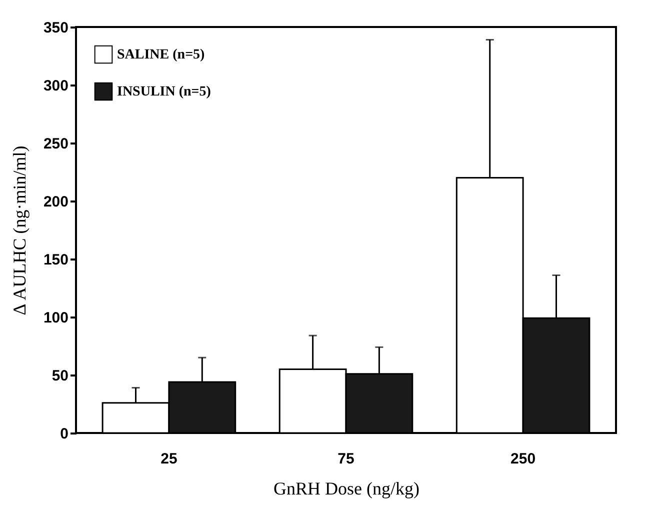  What do you see at coordinates (55, 86) in the screenshot?
I see `y-tick-label: 300` at bounding box center [55, 86].